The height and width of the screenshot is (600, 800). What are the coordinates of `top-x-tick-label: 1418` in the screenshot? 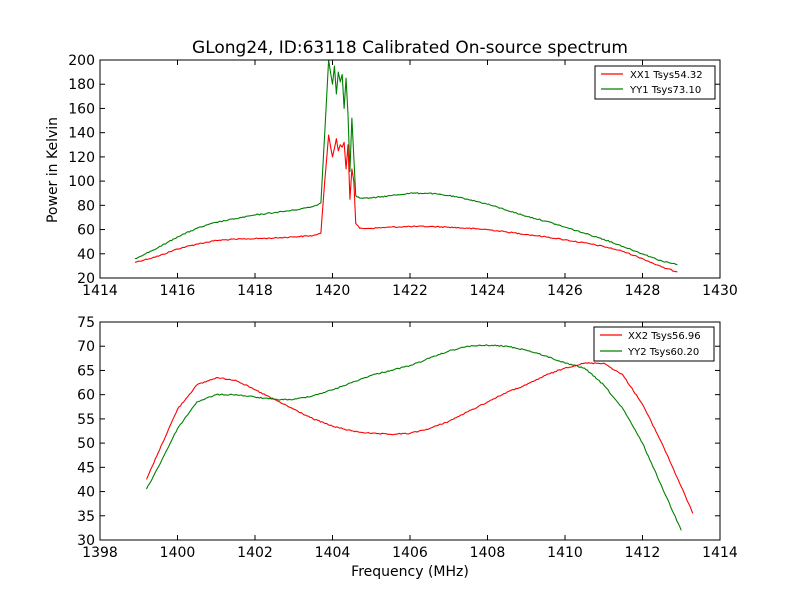 It's located at (255, 291).